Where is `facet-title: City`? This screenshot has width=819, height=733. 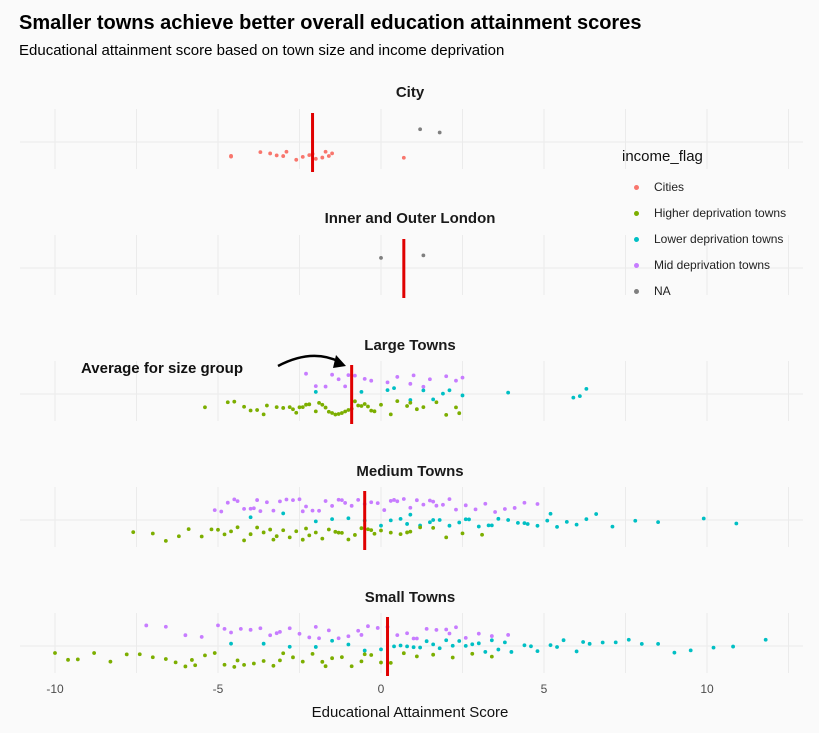 facet-title: City is located at coordinates (410, 92).